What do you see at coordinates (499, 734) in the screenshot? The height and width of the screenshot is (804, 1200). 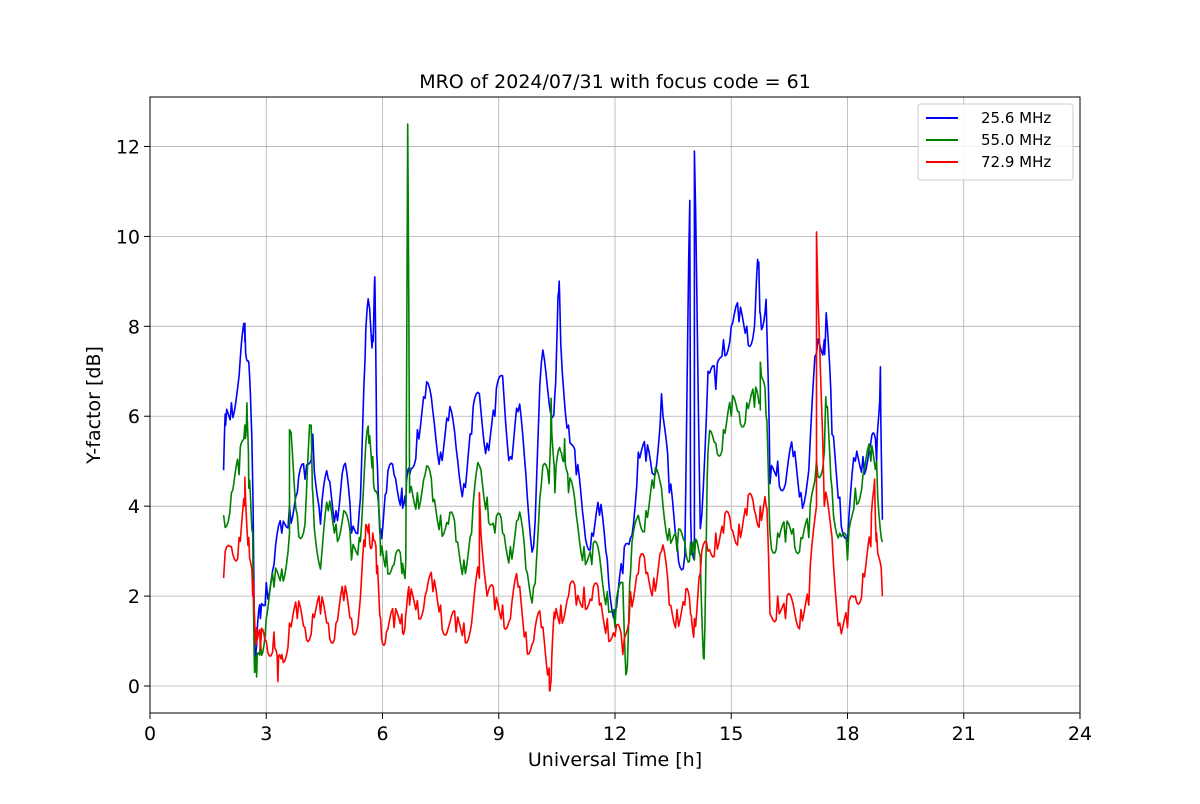 I see `x-tick-label-3: 9` at bounding box center [499, 734].